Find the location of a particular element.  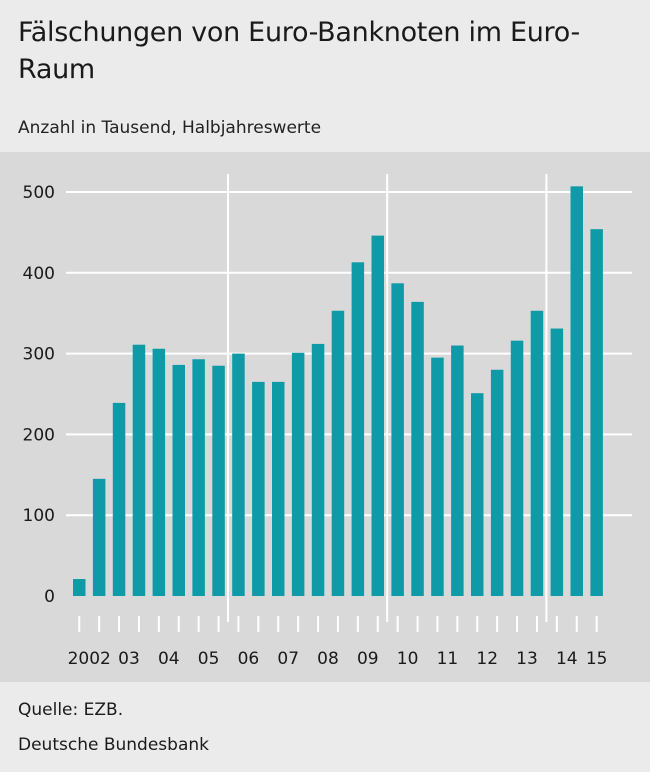

y-tick-label: 0 is located at coordinates (49, 597).